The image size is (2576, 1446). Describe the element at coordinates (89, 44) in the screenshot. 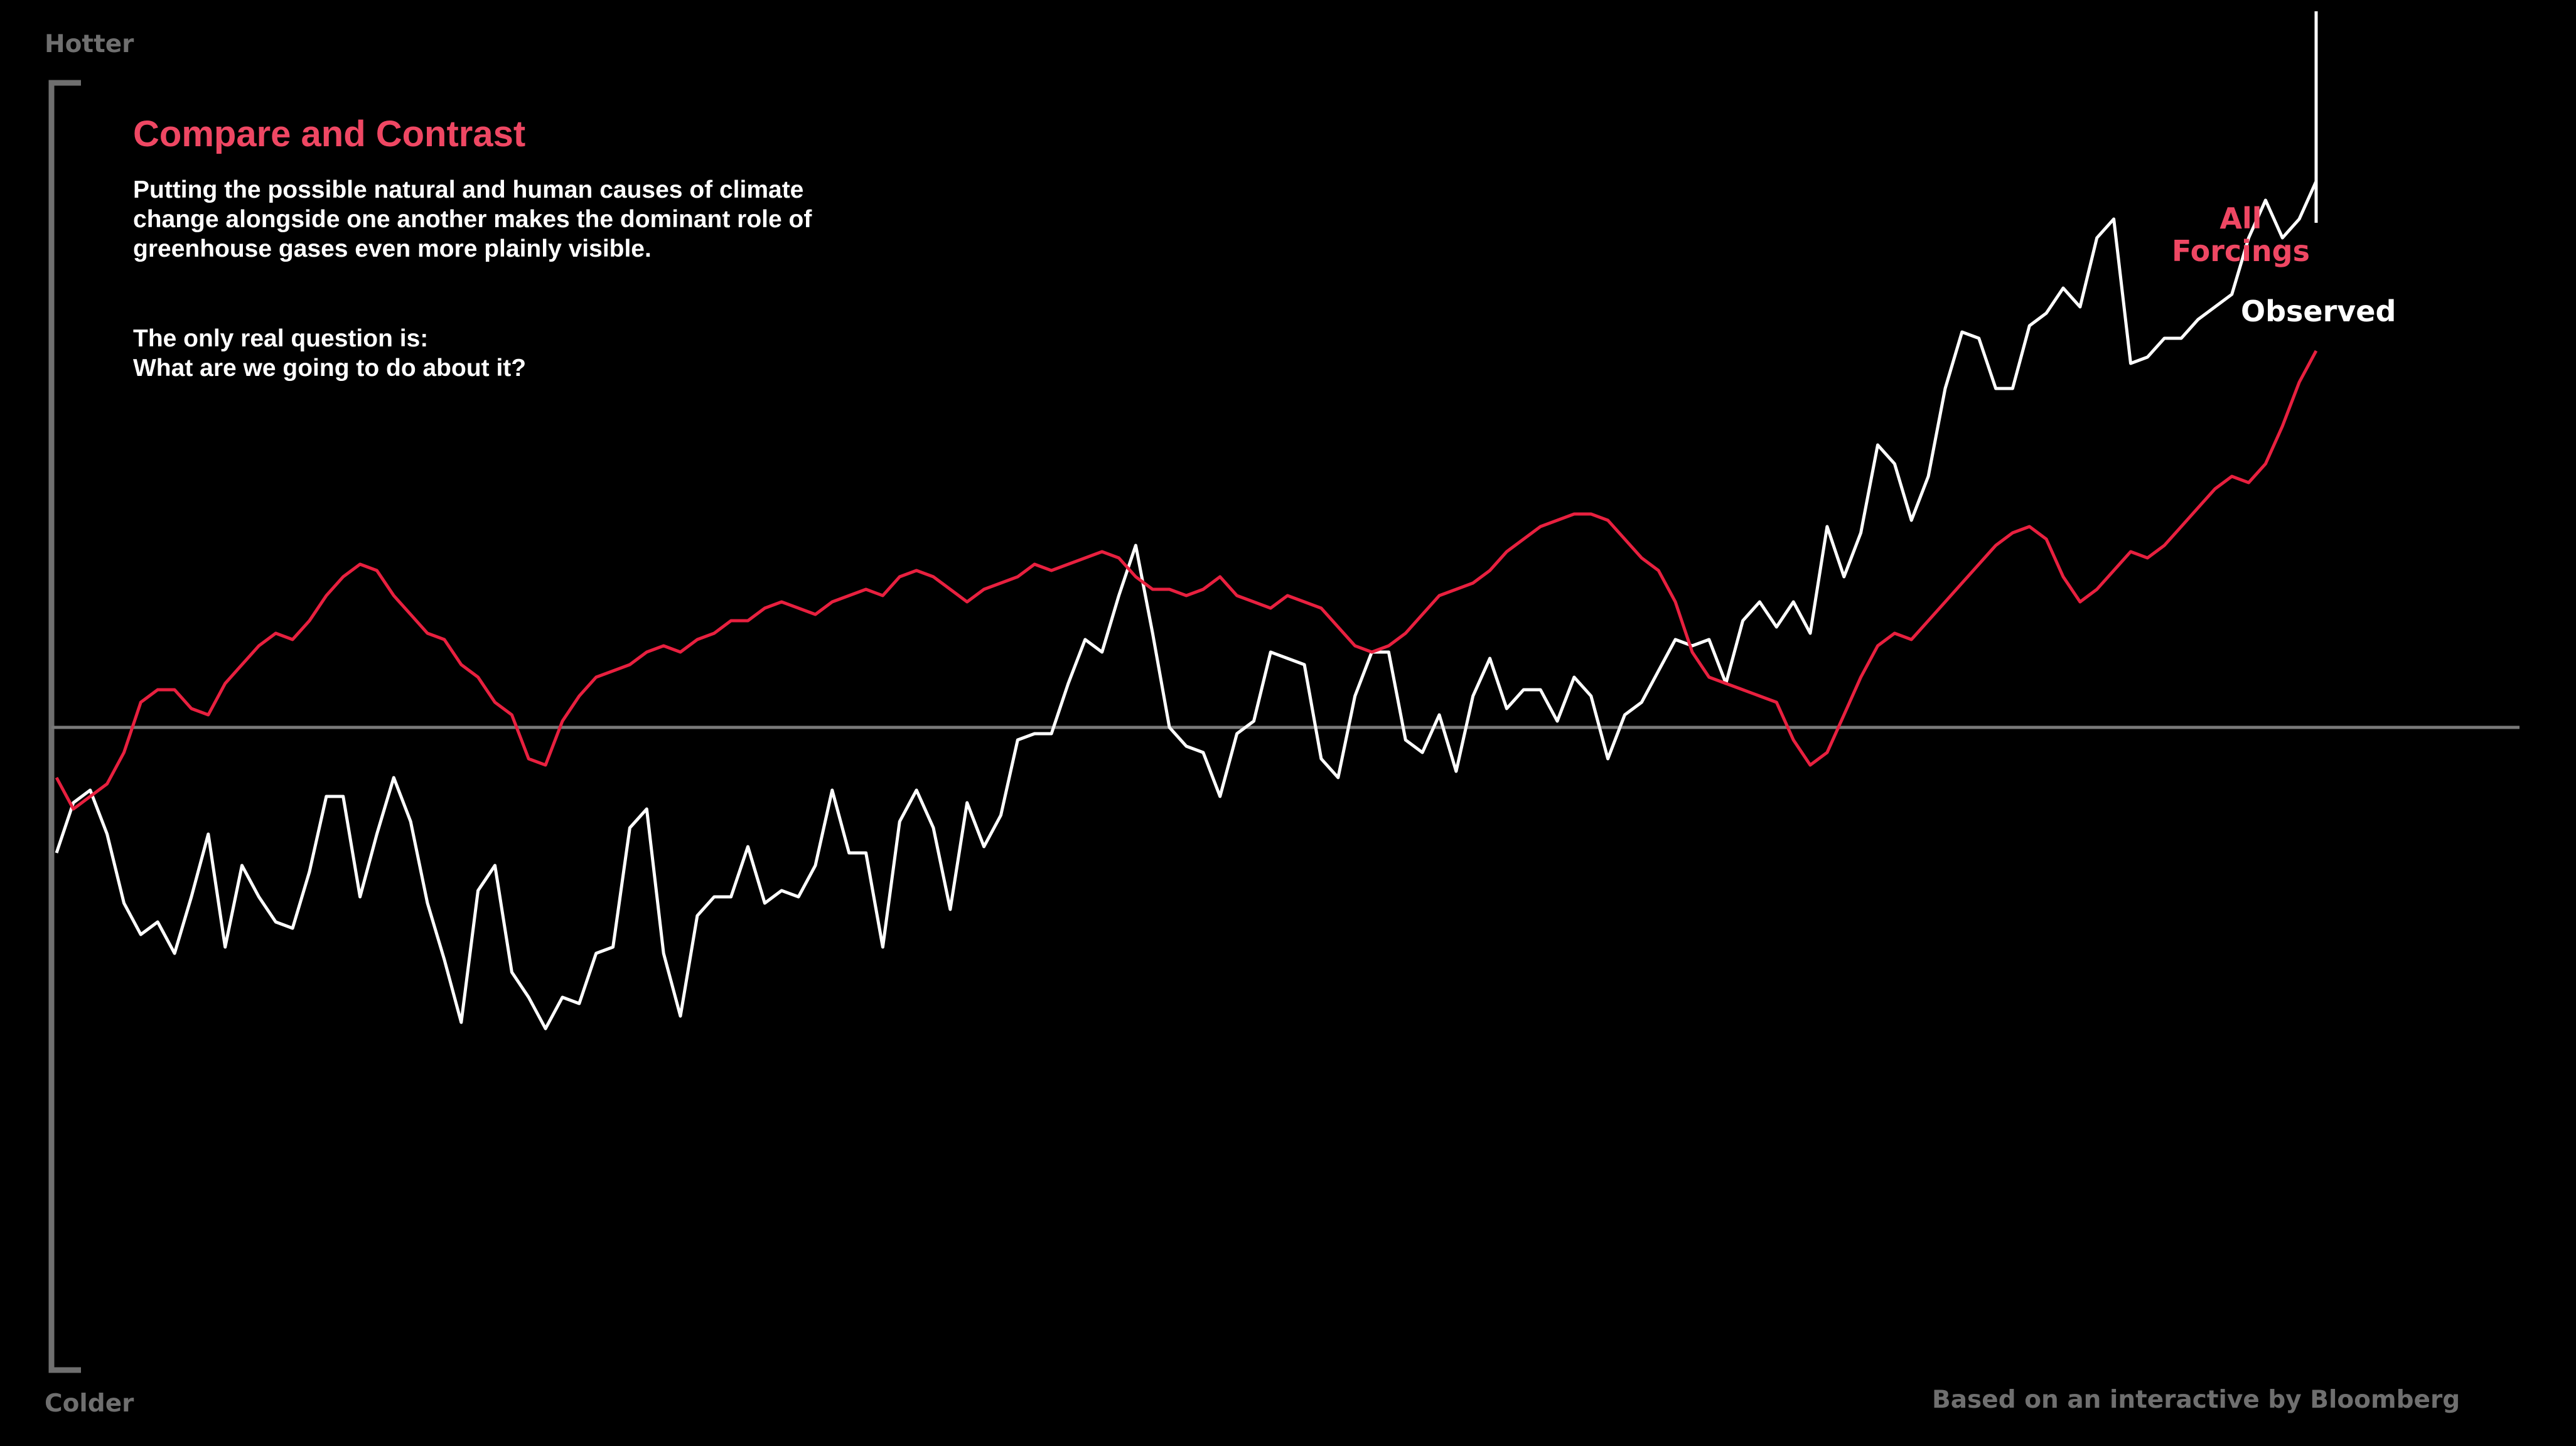

I see `axis-label-hotter: Hotter` at that location.